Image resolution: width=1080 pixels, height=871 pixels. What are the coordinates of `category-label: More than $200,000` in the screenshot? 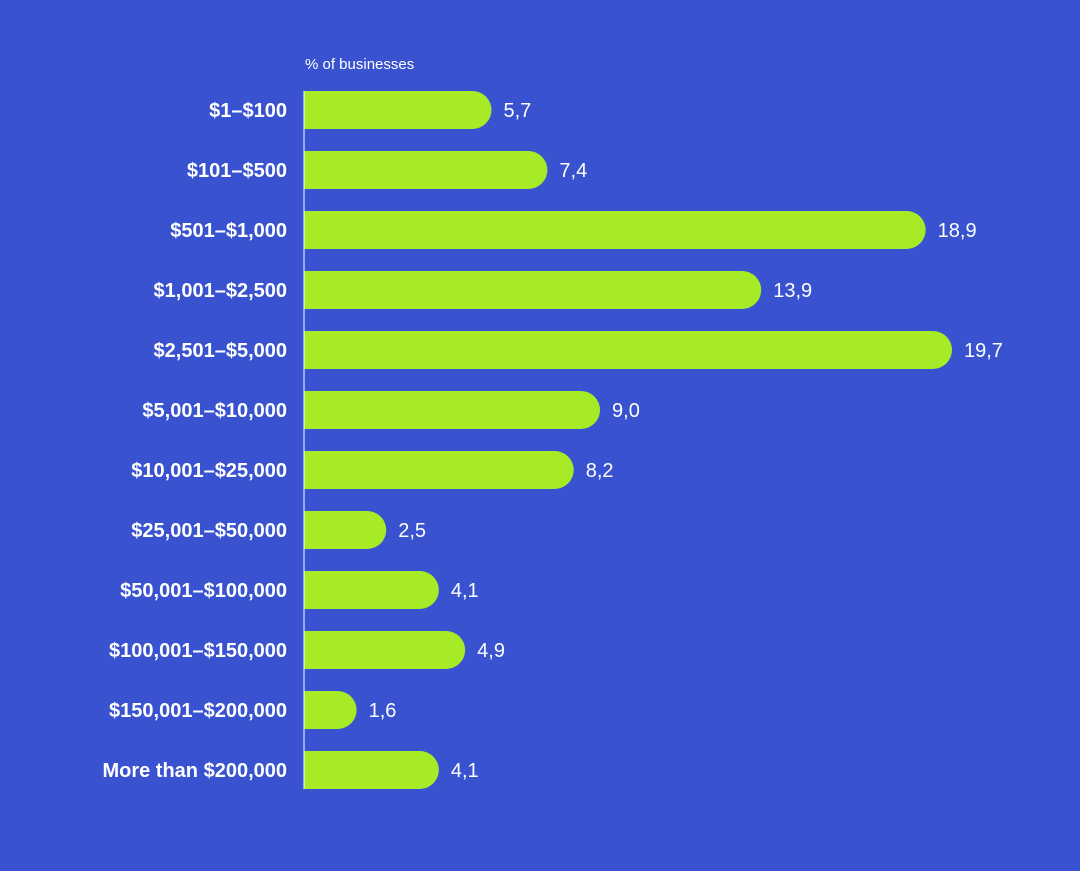 It's located at (194, 771).